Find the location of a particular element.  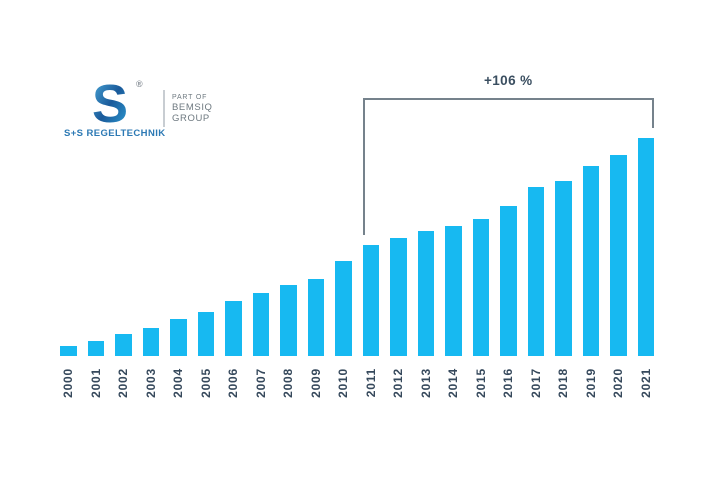

bar-2008 is located at coordinates (288, 320).